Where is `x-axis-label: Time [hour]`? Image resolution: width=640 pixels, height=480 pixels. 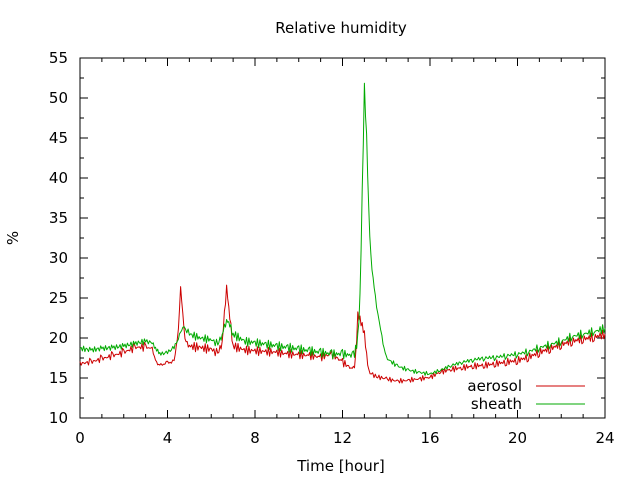 x-axis-label: Time [hour] is located at coordinates (340, 466).